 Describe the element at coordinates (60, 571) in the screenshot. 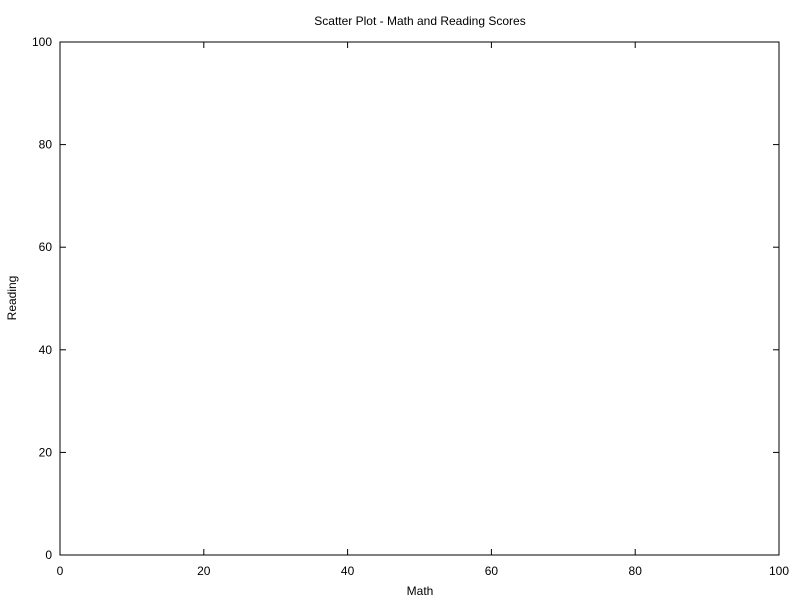

I see `x-tick-label: 0` at that location.